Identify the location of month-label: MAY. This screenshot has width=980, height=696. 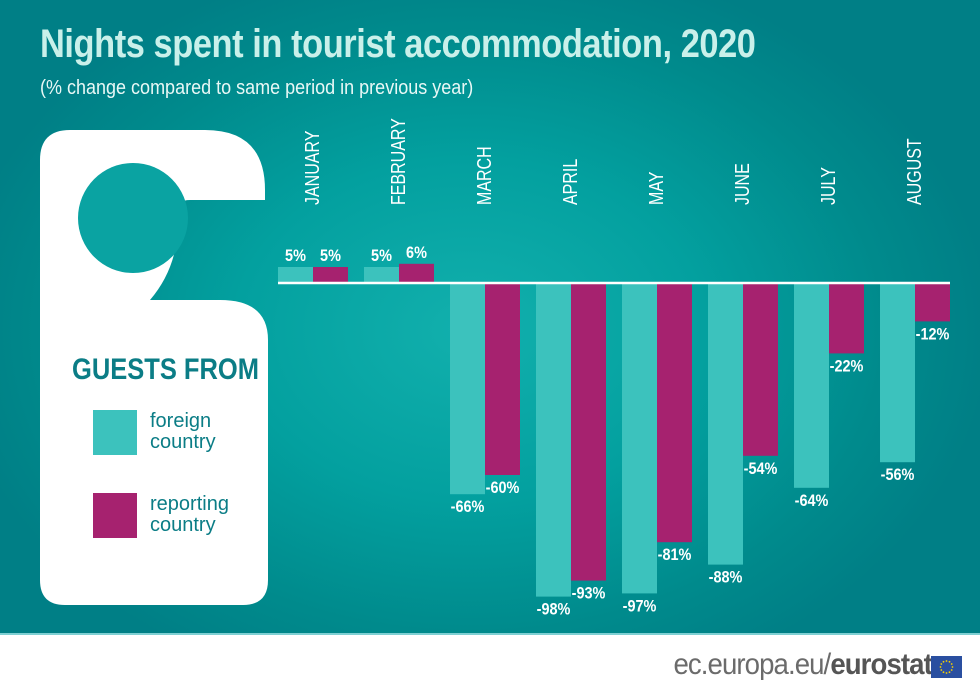
(656, 188).